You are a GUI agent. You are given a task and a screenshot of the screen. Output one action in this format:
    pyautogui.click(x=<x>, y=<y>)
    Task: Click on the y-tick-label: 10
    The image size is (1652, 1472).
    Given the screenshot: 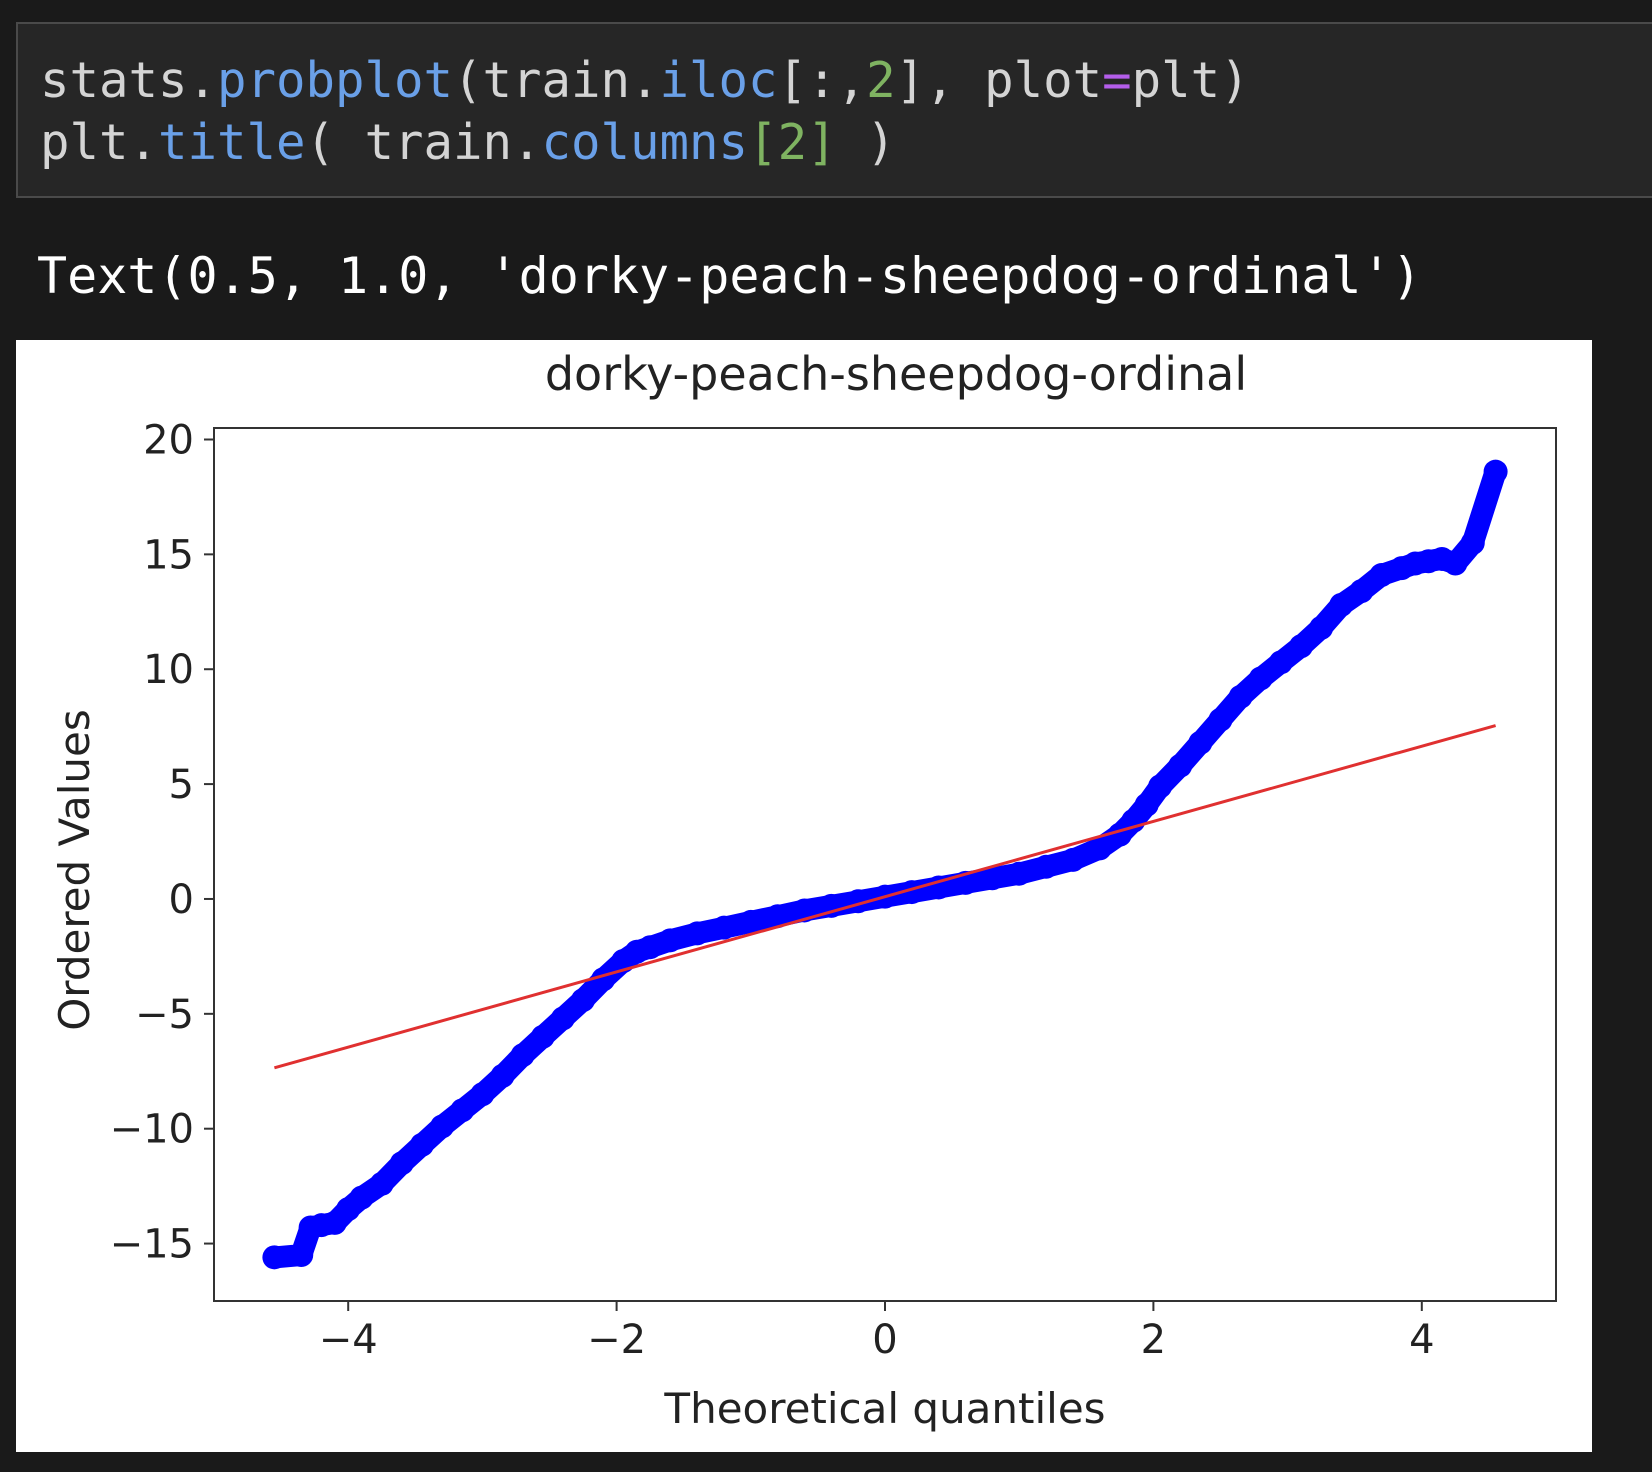 What is the action you would take?
    pyautogui.click(x=168, y=670)
    